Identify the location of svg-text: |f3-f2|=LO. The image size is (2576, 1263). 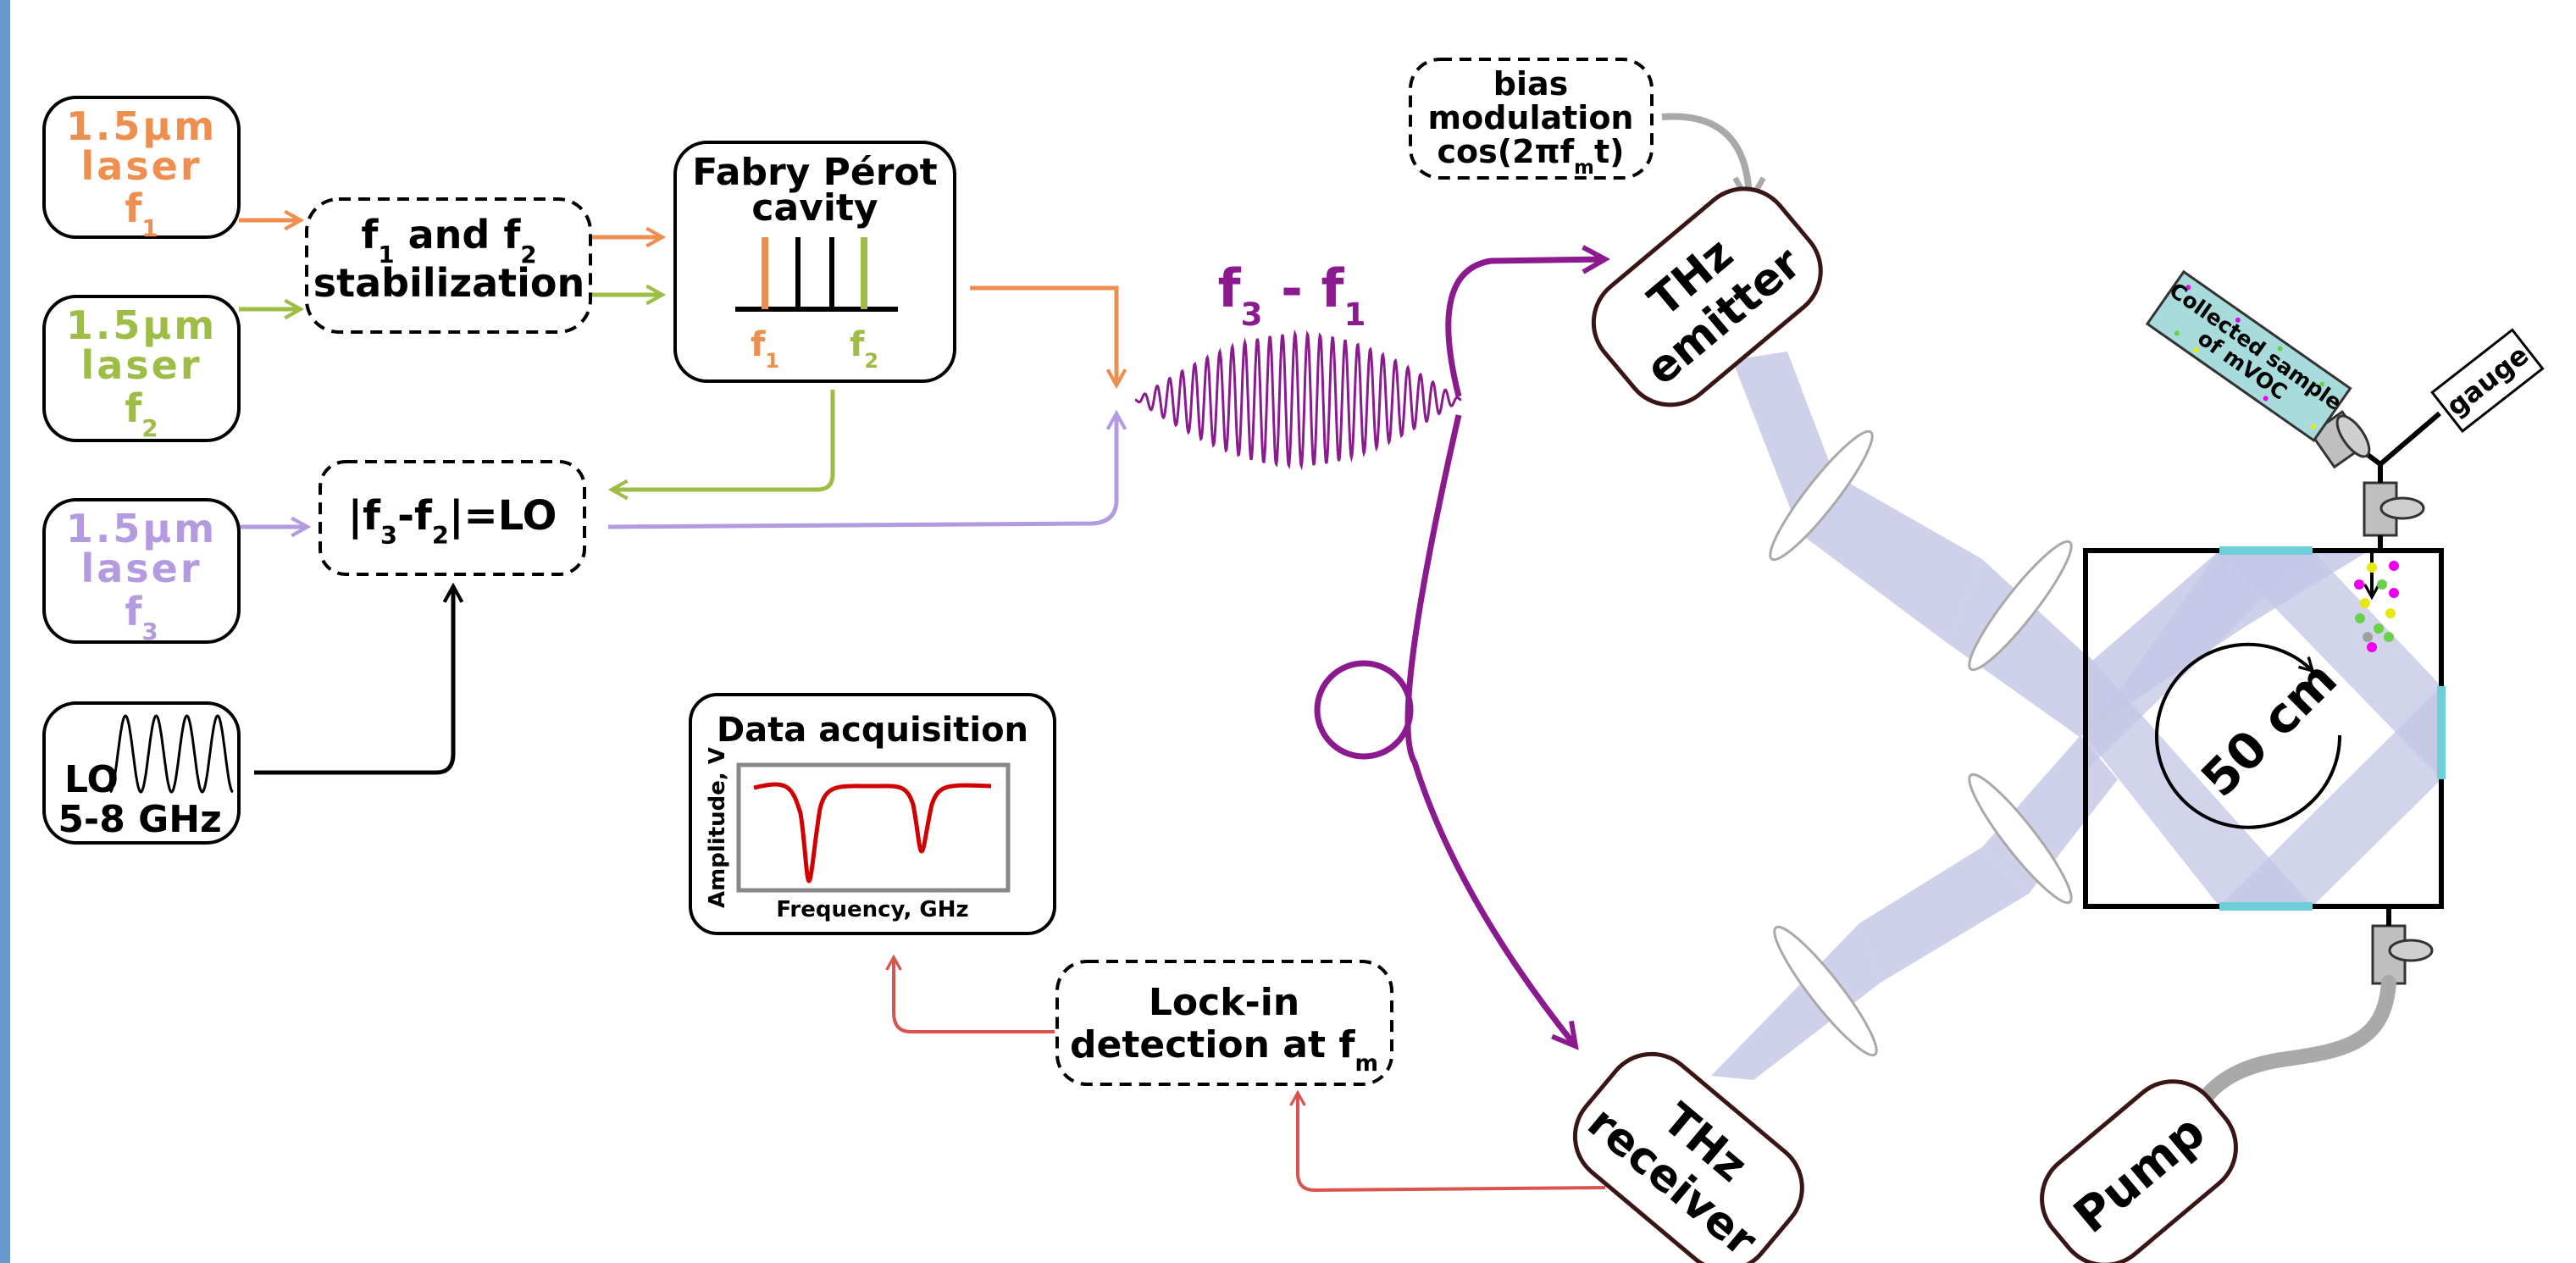
(452, 521).